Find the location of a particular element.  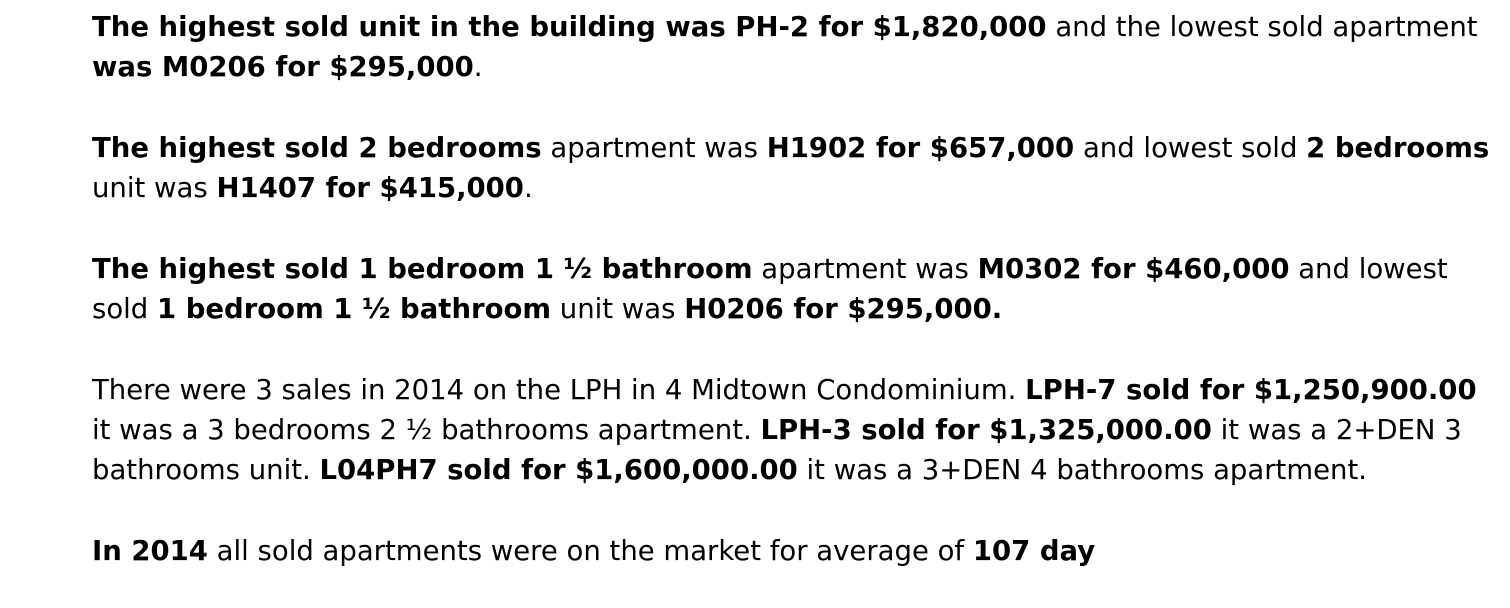

text-run: L04PH7 sold for $1,600,000.00 is located at coordinates (558, 470).